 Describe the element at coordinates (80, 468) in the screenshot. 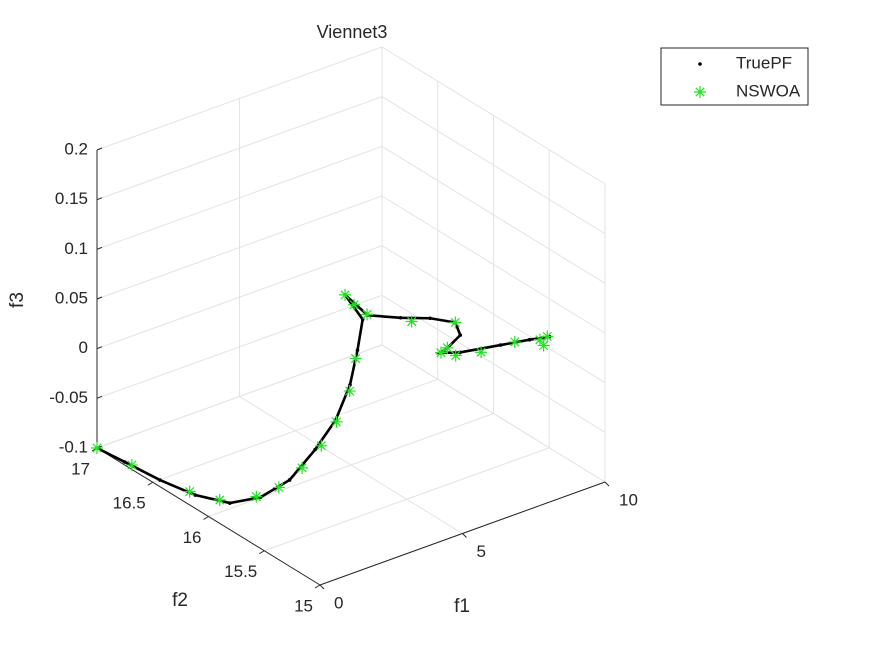

I see `y-tick-label: 17` at that location.